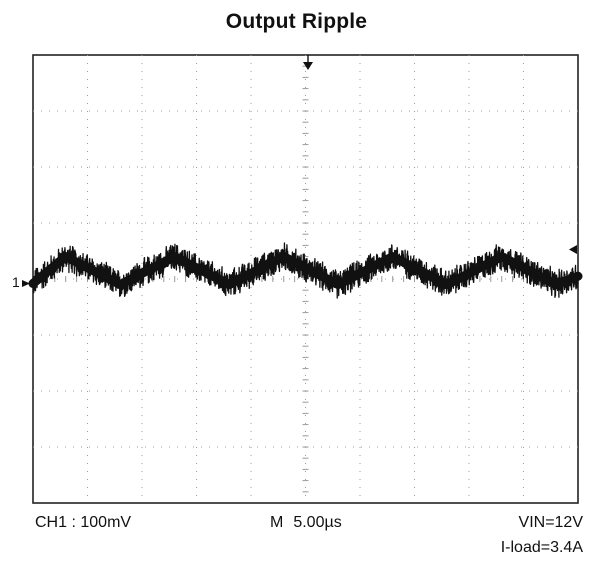 The height and width of the screenshot is (562, 593). What do you see at coordinates (296, 21) in the screenshot?
I see `chart-title: Output Ripple` at bounding box center [296, 21].